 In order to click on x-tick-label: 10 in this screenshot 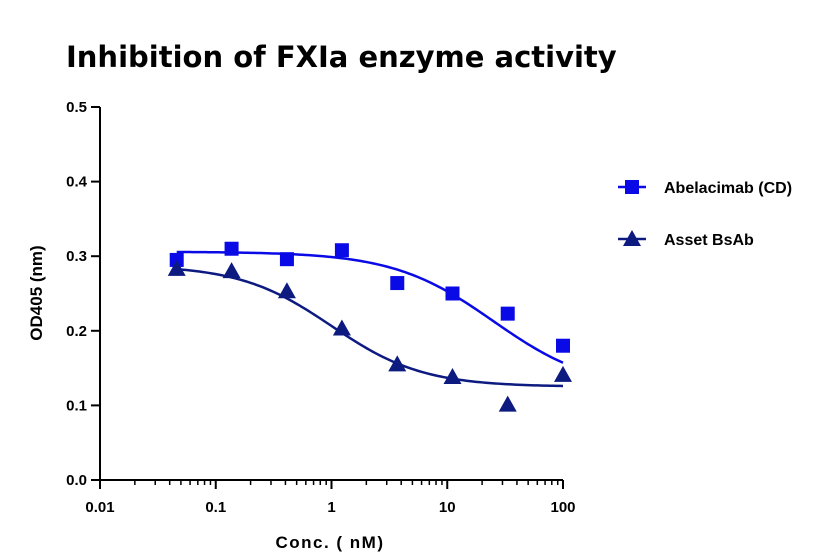, I will do `click(447, 507)`.